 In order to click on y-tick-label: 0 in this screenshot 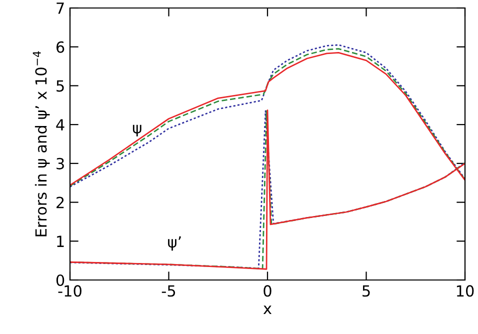, I will do `click(60, 280)`.